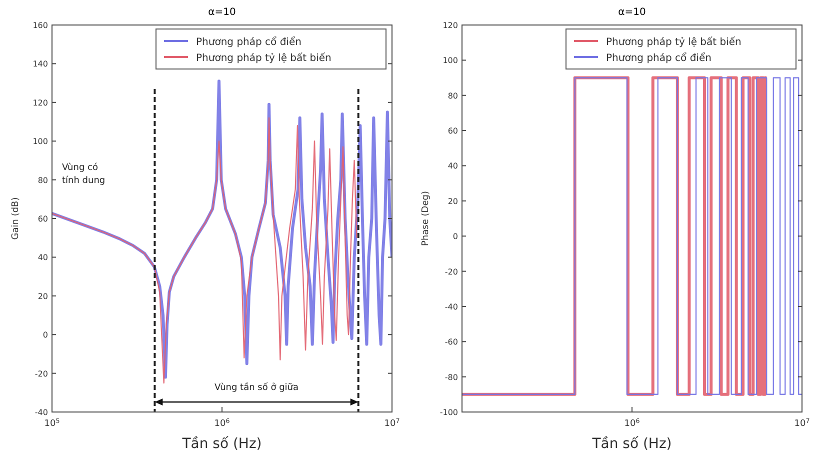  I want to click on annotation: Vùng tần số ở giữa, so click(256, 387).